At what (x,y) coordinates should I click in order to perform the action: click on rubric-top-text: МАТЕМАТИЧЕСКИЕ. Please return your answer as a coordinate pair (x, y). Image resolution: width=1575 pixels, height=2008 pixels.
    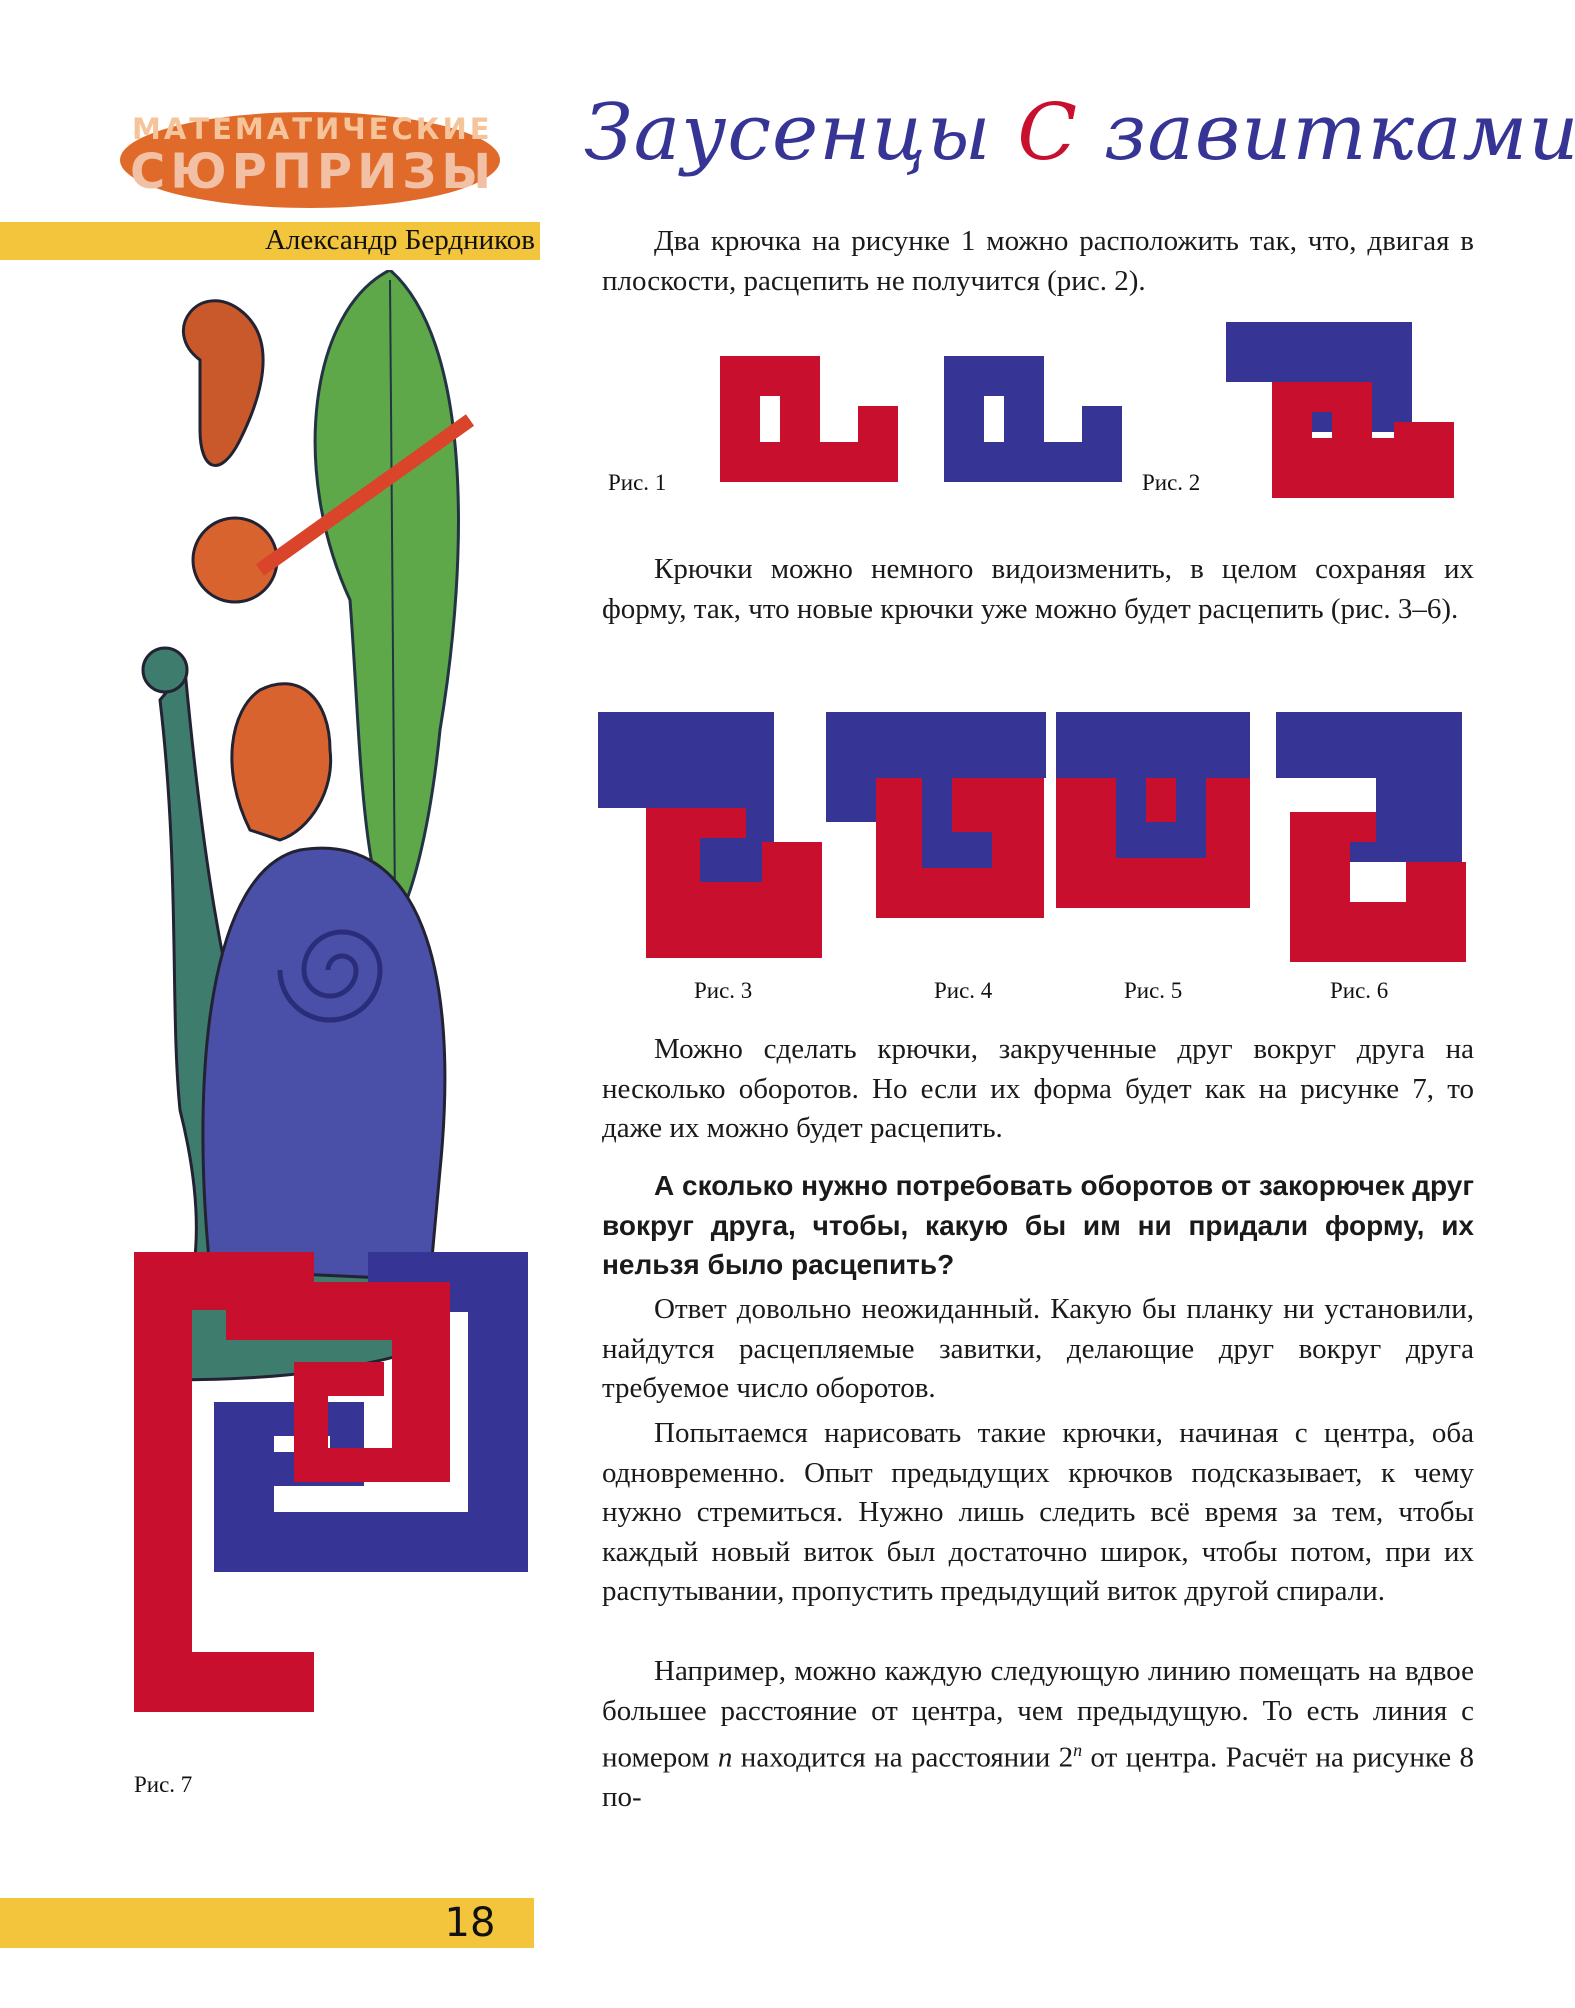
    Looking at the image, I should click on (332, 129).